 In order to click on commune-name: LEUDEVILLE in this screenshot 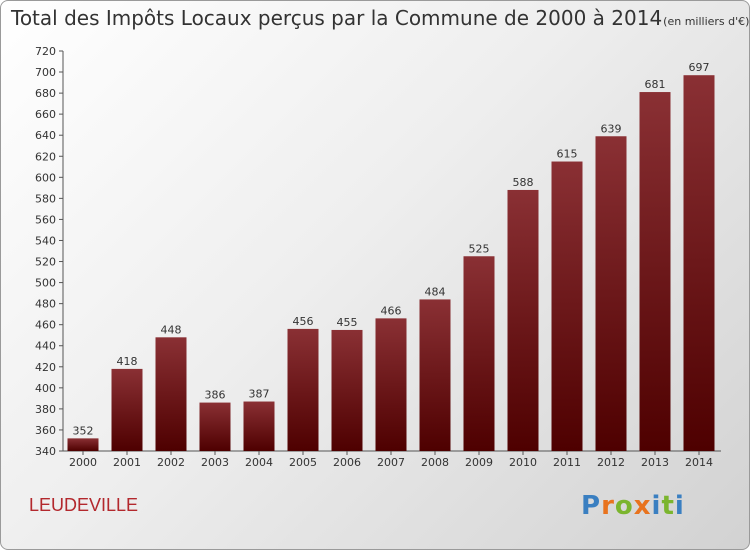, I will do `click(84, 505)`.